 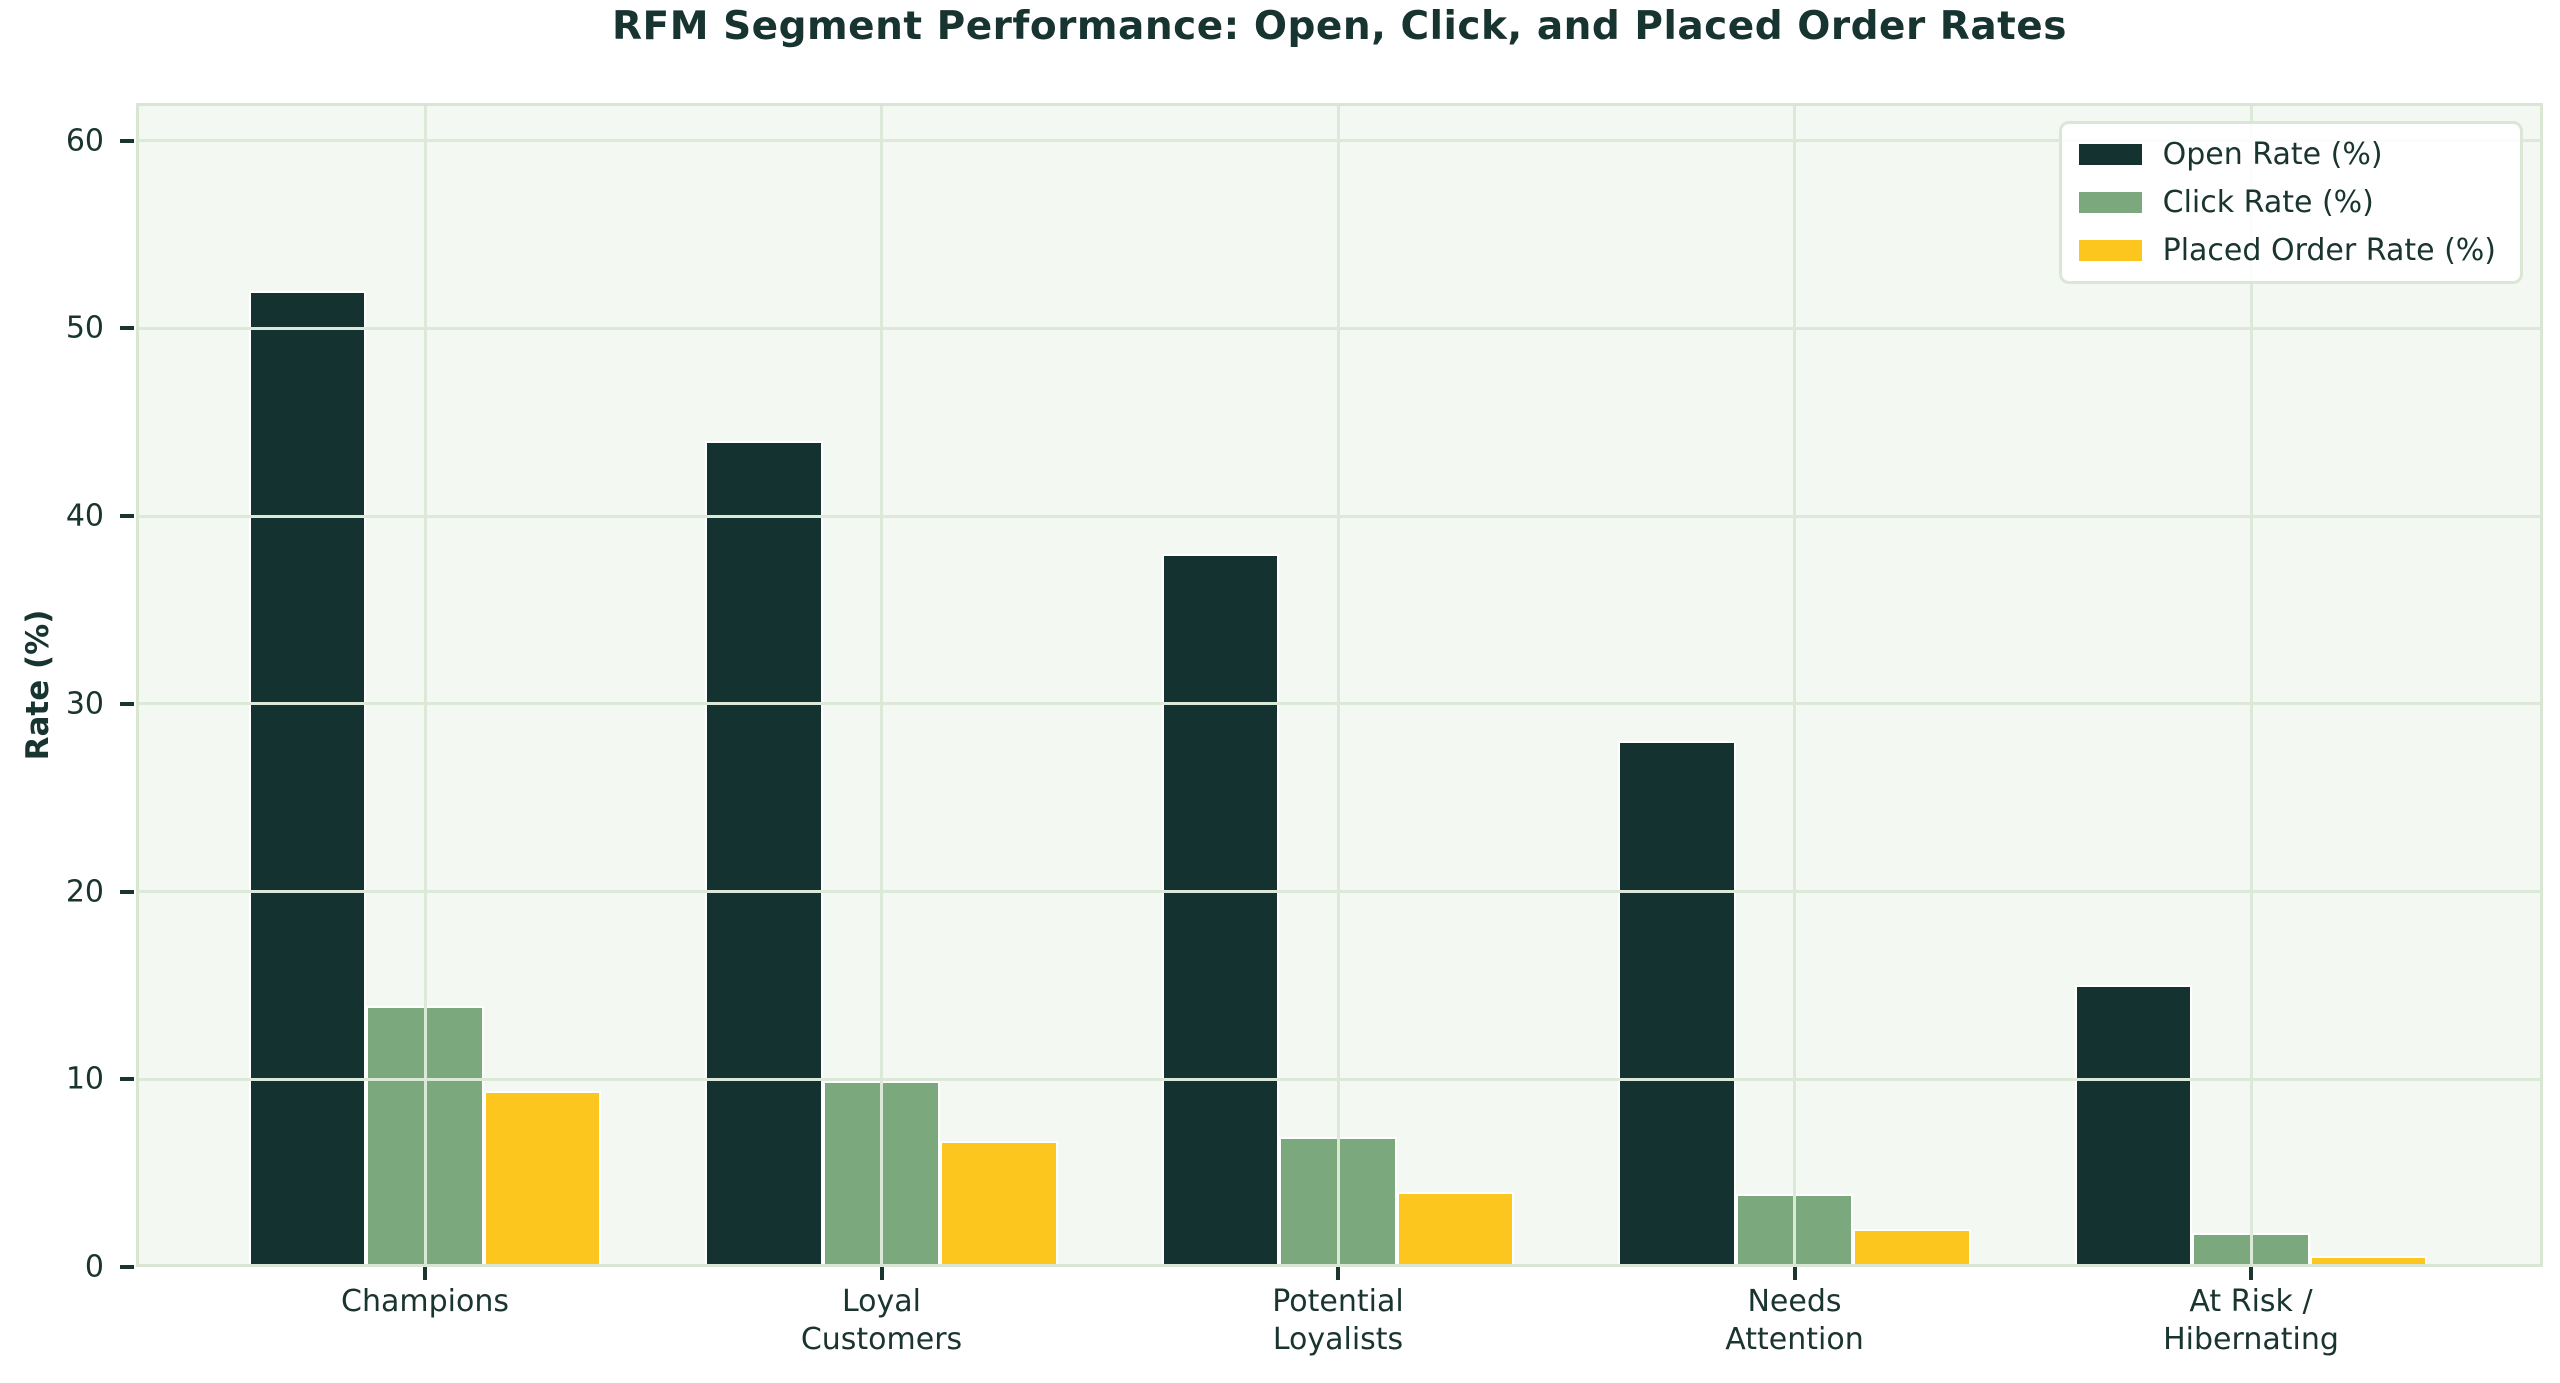 What do you see at coordinates (2272, 154) in the screenshot?
I see `legend-label: Open Rate (%)` at bounding box center [2272, 154].